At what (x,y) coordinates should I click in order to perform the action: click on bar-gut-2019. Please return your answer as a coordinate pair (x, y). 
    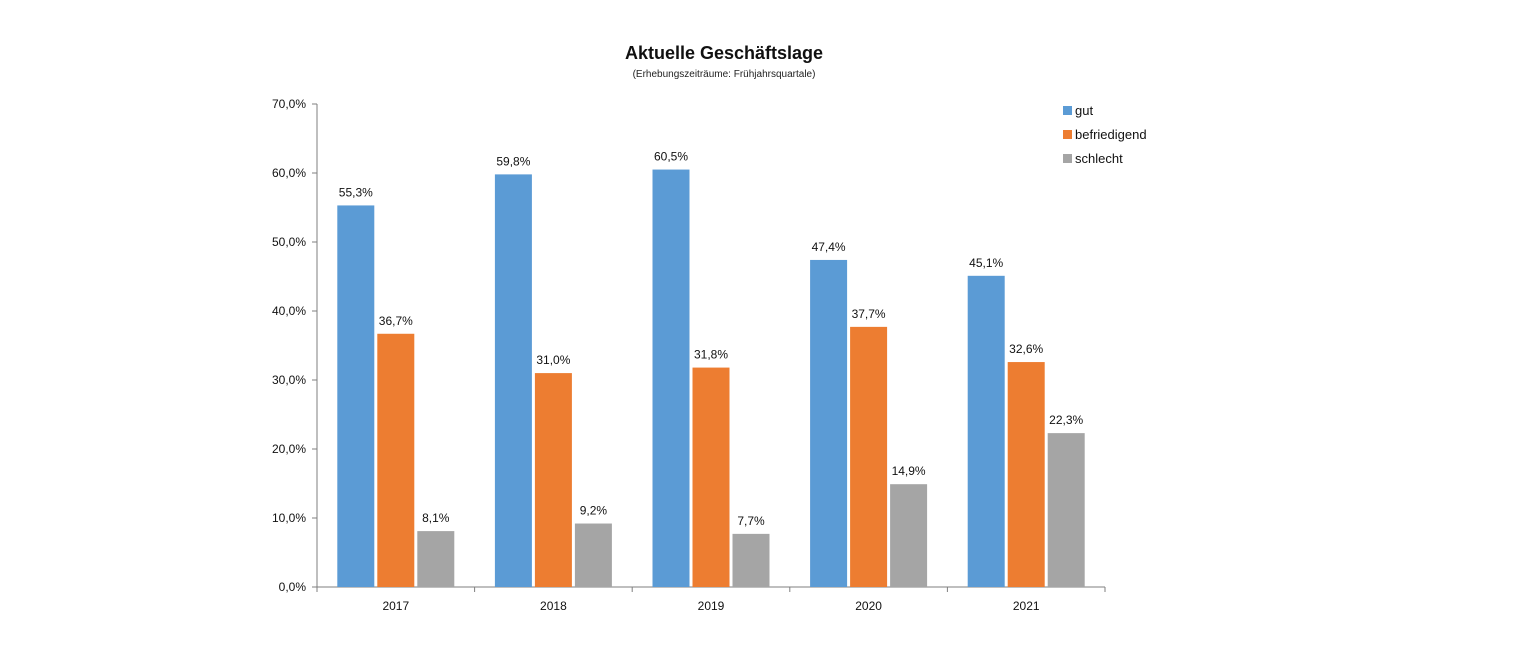
    Looking at the image, I should click on (671, 378).